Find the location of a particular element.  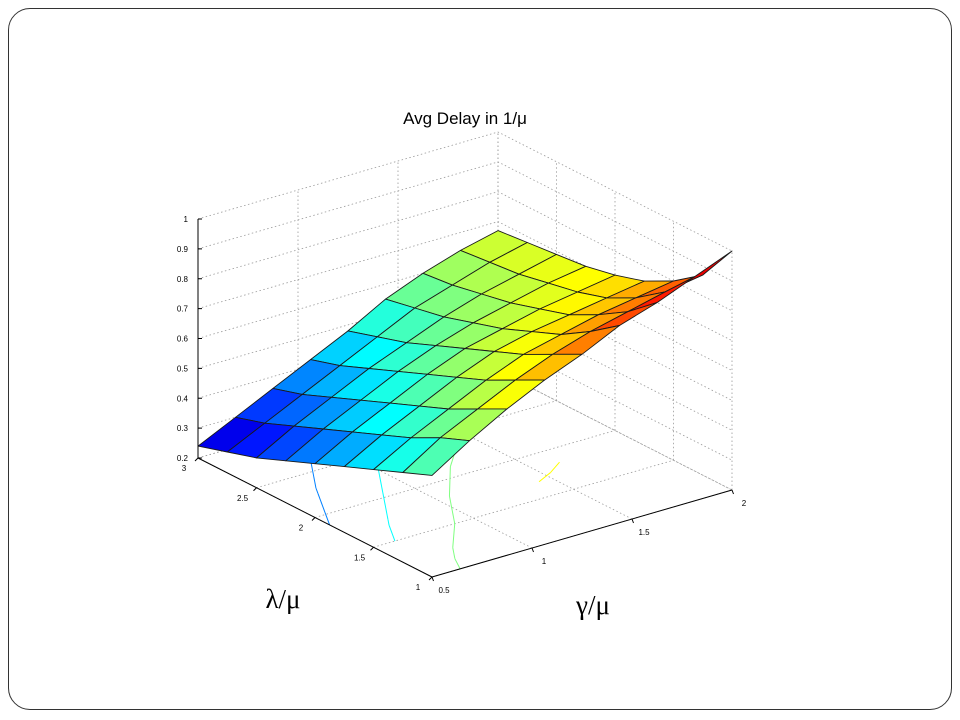

x-tick-label: 2 is located at coordinates (744, 503).